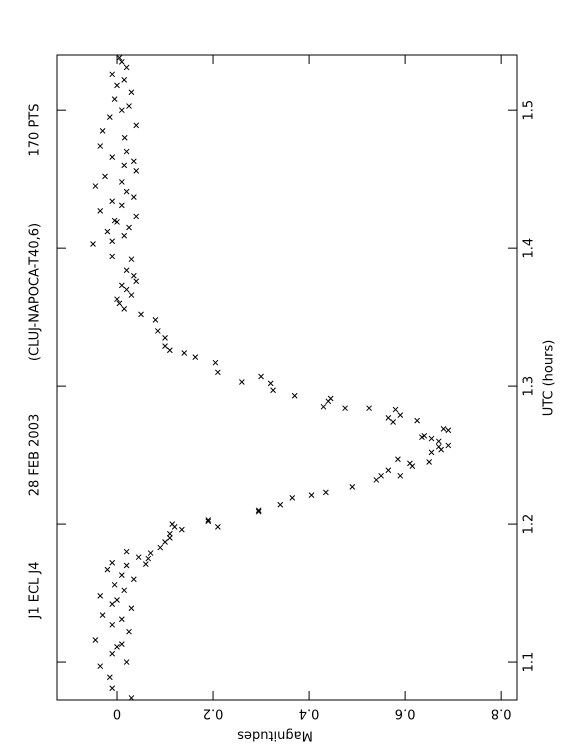 The width and height of the screenshot is (562, 756). What do you see at coordinates (529, 662) in the screenshot?
I see `x-tick-label: 1.1` at bounding box center [529, 662].